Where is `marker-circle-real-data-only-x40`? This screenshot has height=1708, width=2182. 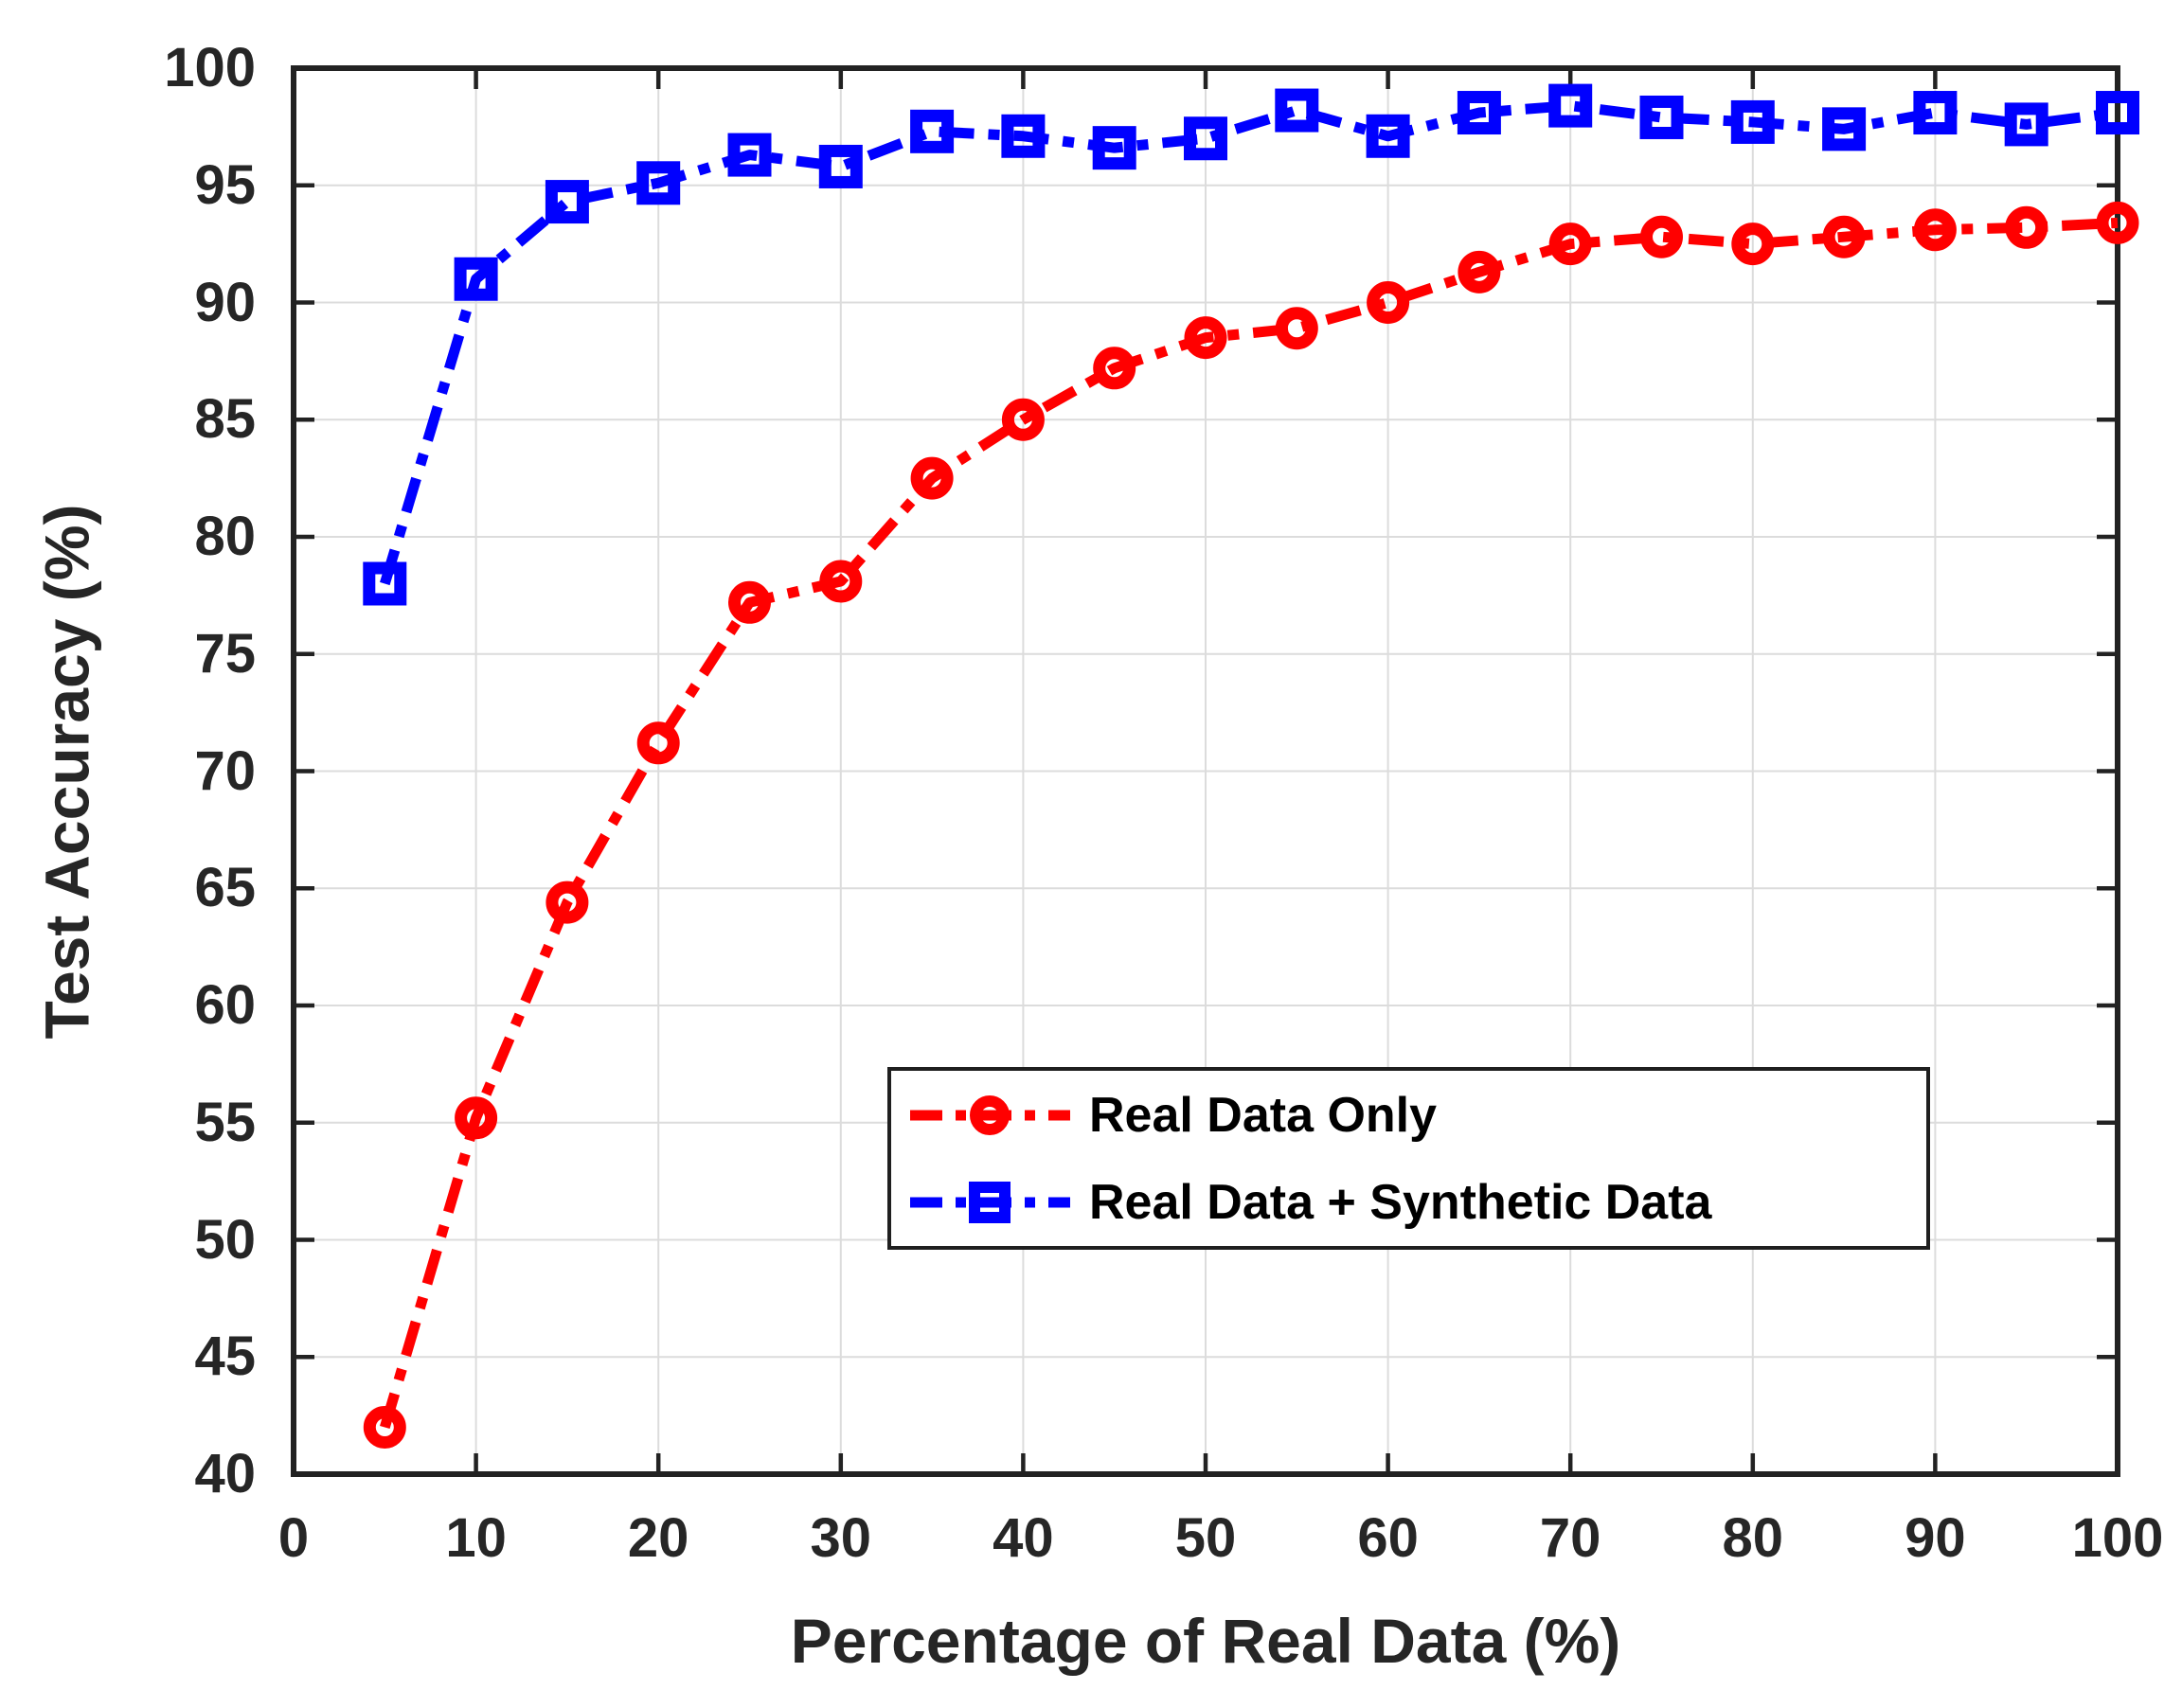 marker-circle-real-data-only-x40 is located at coordinates (1023, 419).